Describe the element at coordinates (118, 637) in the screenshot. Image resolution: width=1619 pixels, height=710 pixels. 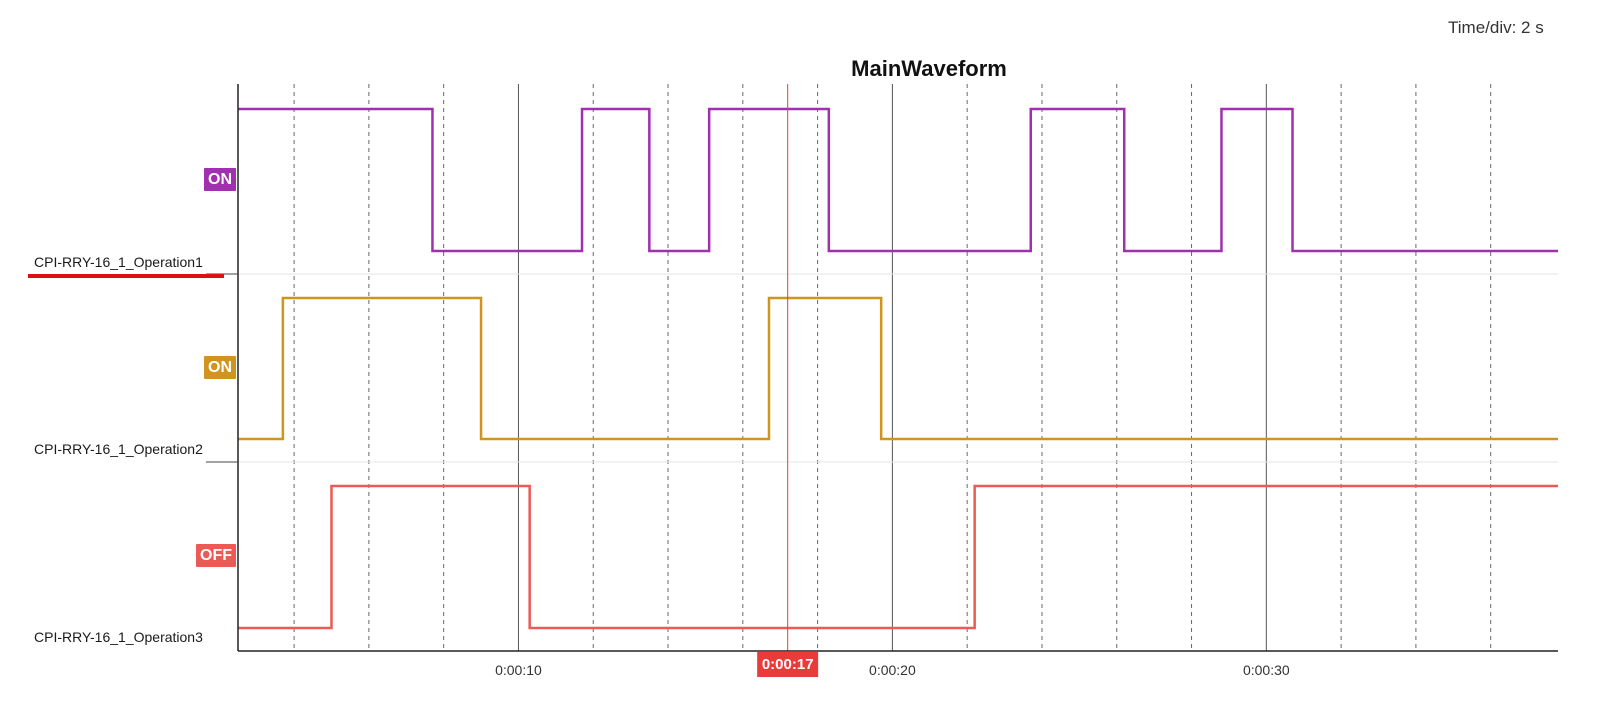
I see `channel-name-3: CPI-RRY-16_1_Operation3` at that location.